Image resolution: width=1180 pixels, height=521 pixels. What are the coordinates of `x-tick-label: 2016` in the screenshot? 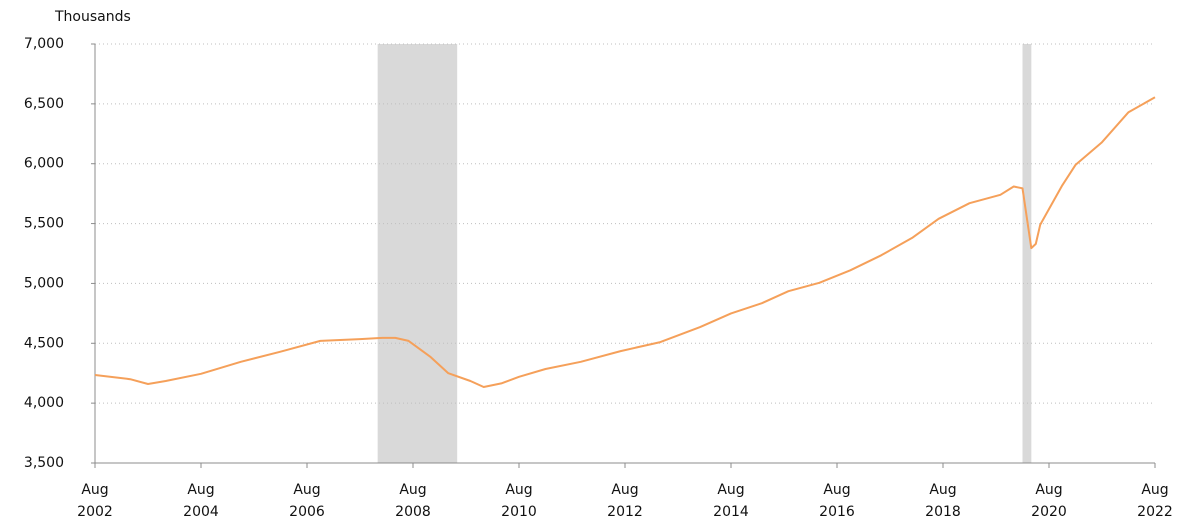 It's located at (837, 512).